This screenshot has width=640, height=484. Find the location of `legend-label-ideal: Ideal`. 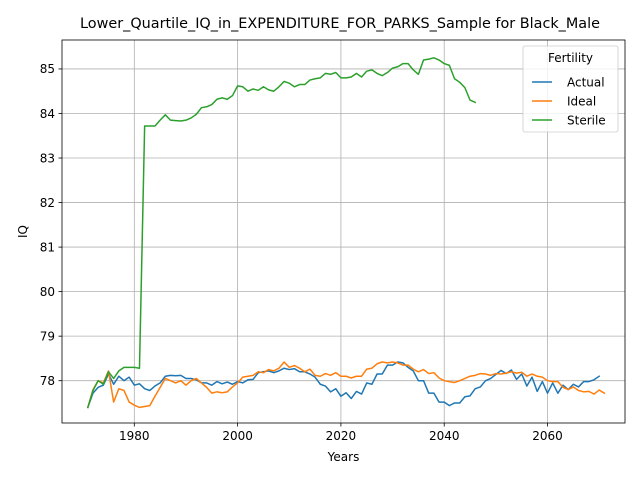

legend-label-ideal: Ideal is located at coordinates (581, 101).